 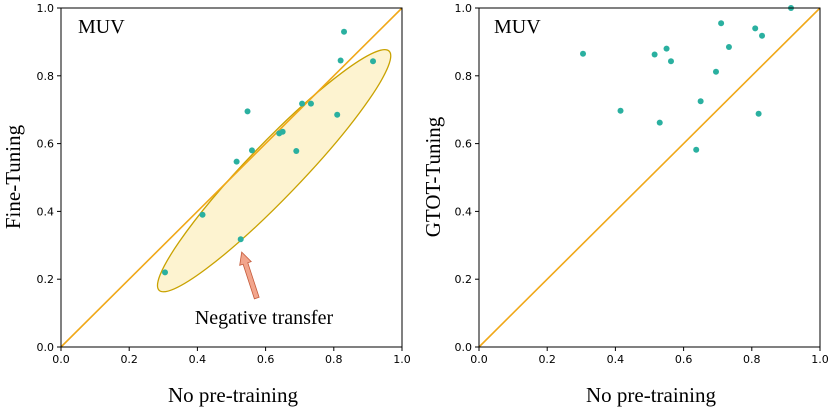 I want to click on left-x-axis-label: No pre-training, so click(x=233, y=395).